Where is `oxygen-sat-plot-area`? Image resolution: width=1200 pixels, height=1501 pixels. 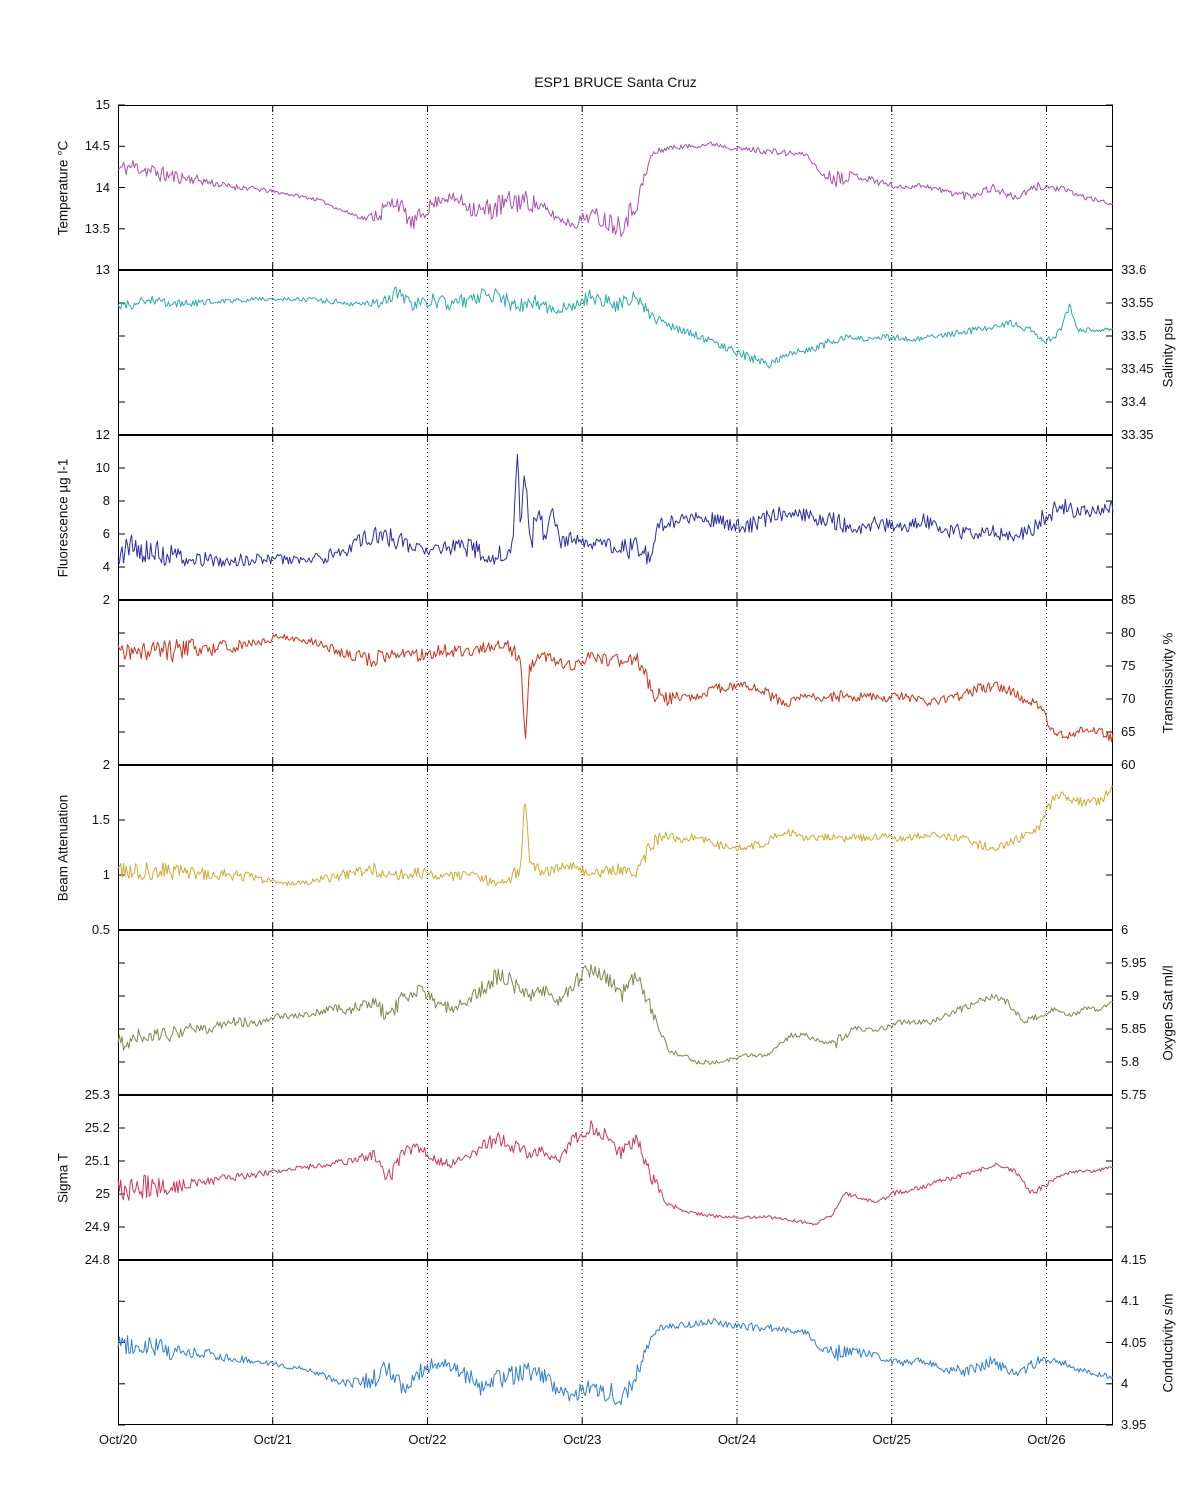 oxygen-sat-plot-area is located at coordinates (615, 1012).